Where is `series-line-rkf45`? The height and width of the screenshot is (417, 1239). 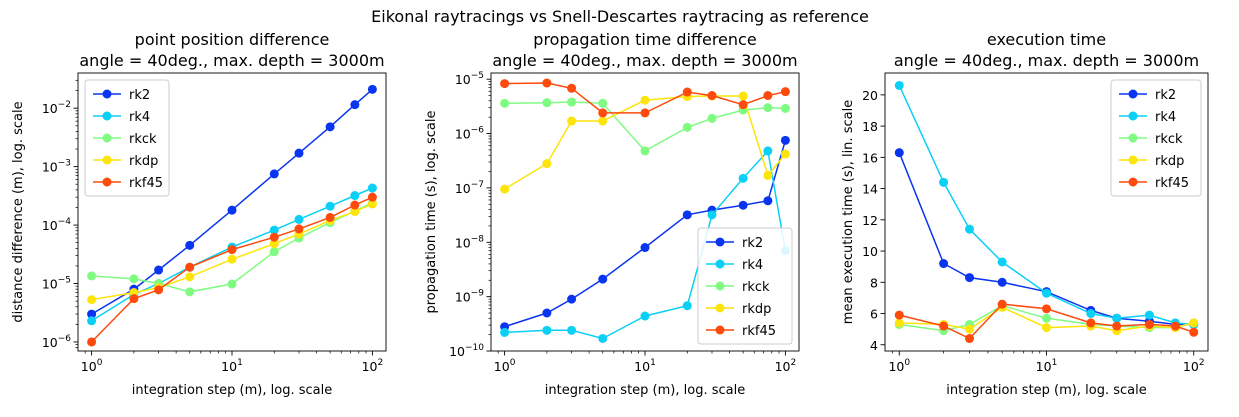 series-line-rkf45 is located at coordinates (1046, 321).